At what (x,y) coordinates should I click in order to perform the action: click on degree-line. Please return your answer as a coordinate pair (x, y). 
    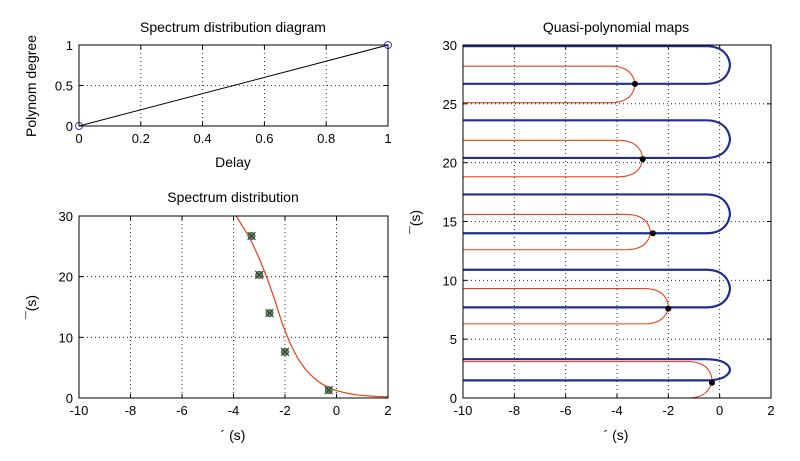
    Looking at the image, I should click on (233, 85).